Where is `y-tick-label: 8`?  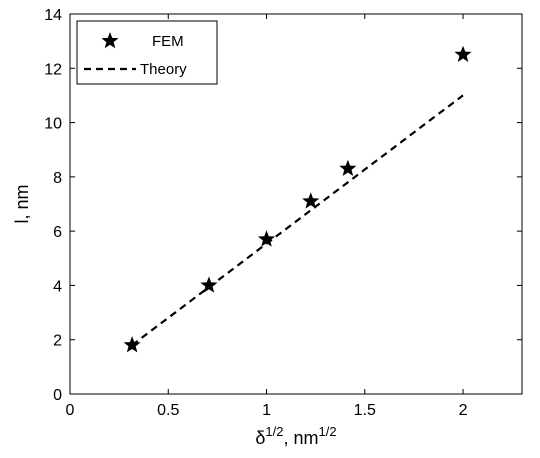
y-tick-label: 8 is located at coordinates (57, 178).